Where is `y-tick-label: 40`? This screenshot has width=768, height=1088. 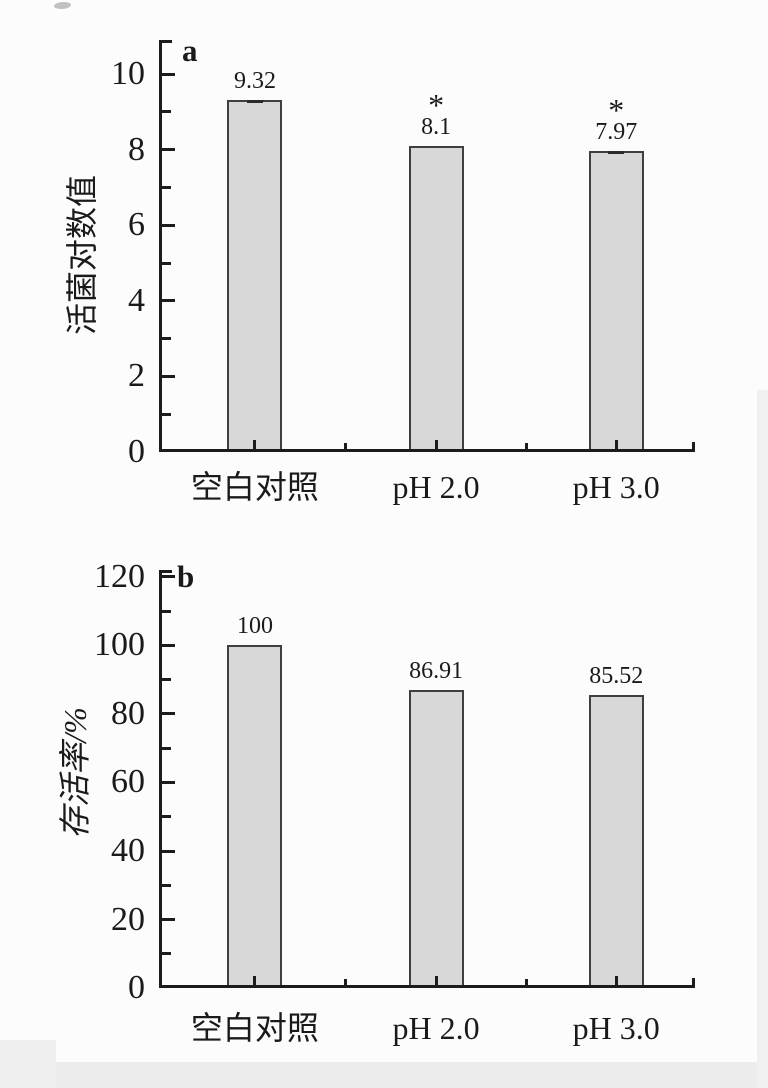
y-tick-label: 40 is located at coordinates (128, 850).